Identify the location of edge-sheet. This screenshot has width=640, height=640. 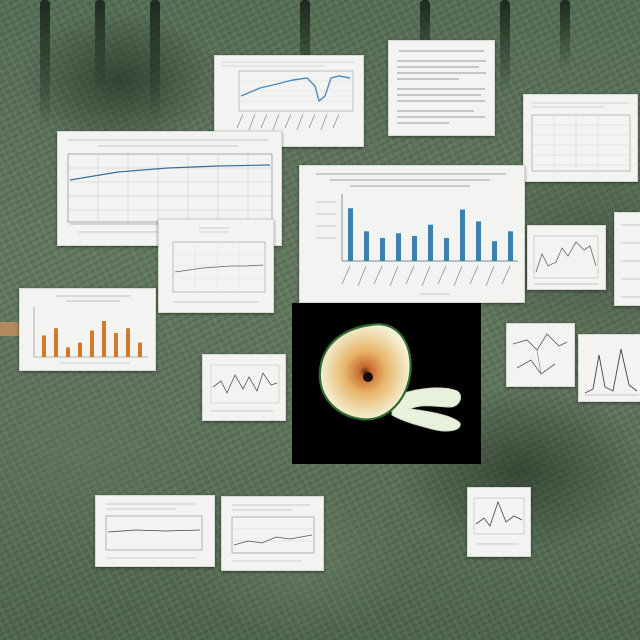
(627, 259).